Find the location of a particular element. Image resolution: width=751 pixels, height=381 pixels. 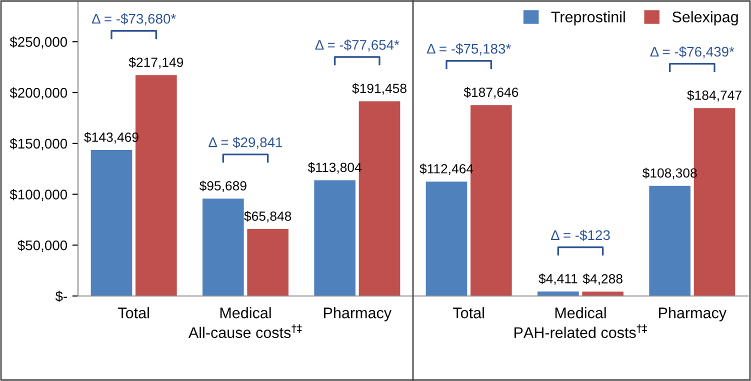

data-label: $65,848 is located at coordinates (268, 216).